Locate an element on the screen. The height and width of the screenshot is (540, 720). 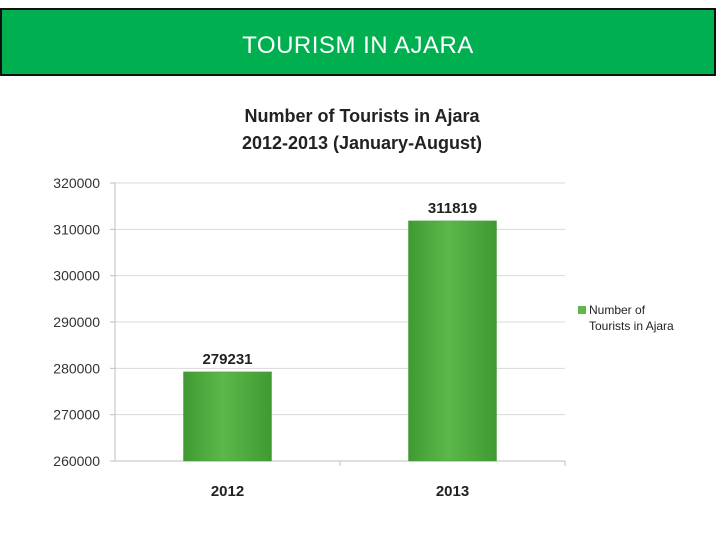
legend: Number of Tourists in Ajara is located at coordinates (626, 318).